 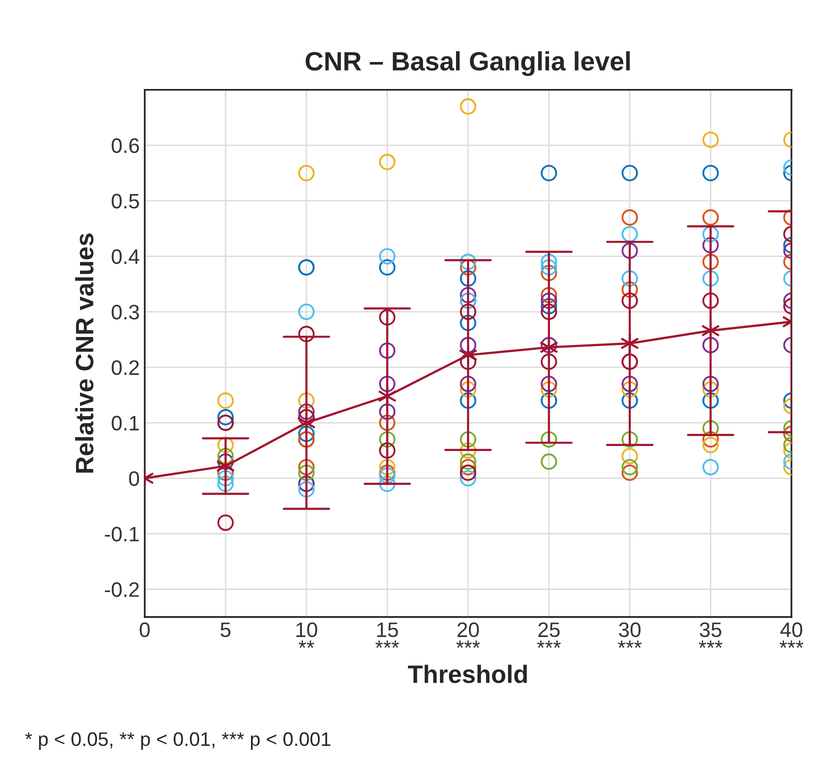 What do you see at coordinates (468, 63) in the screenshot?
I see `chart-title: CNR – Basal Ganglia level` at bounding box center [468, 63].